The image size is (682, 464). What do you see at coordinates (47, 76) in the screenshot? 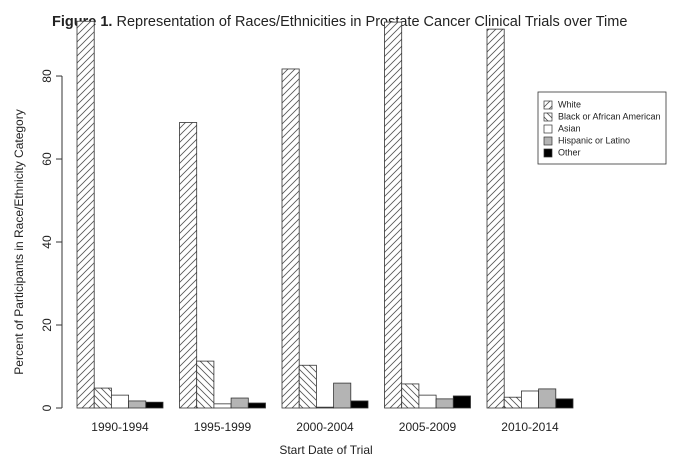
I see `y-tick-label: 80` at bounding box center [47, 76].